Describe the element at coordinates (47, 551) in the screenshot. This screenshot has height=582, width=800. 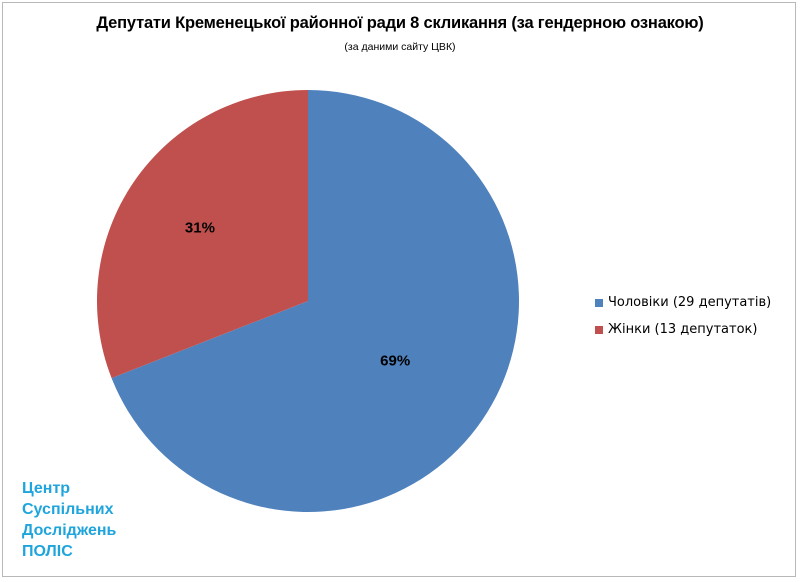
I see `watermark-line-4: ПОЛІС` at that location.